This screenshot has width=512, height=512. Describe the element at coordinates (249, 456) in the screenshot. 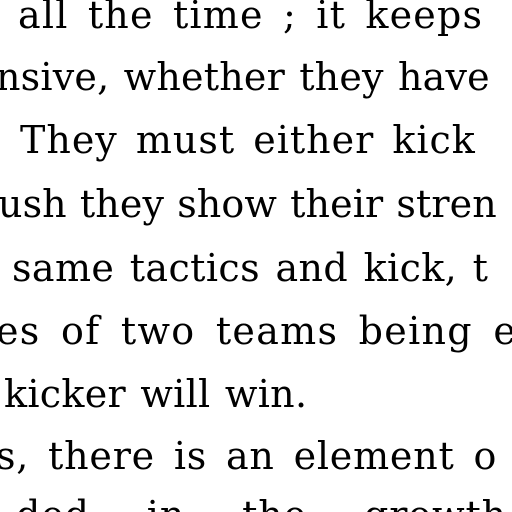

I see `text-line-8: s, there is an element o` at that location.